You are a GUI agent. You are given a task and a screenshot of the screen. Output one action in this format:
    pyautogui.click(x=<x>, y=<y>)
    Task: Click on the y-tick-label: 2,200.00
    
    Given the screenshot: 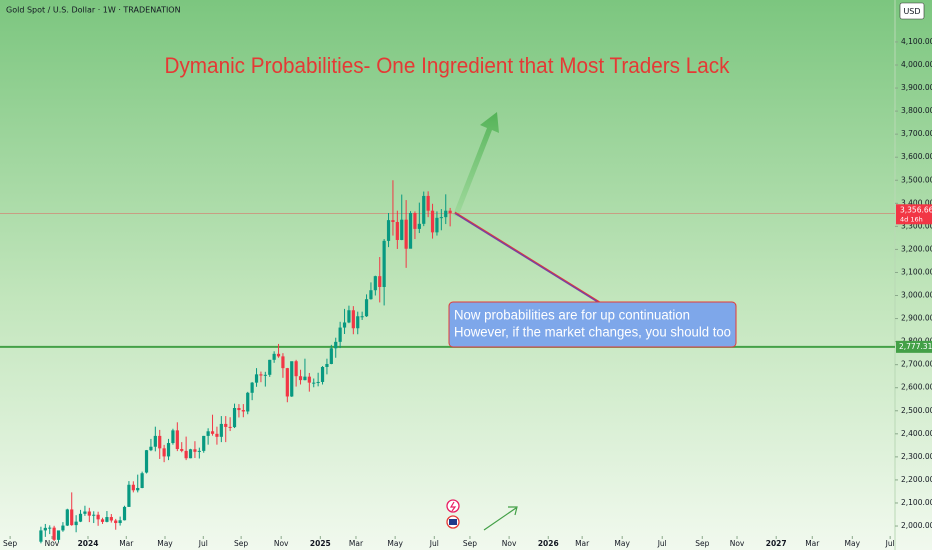 What is the action you would take?
    pyautogui.click(x=916, y=479)
    